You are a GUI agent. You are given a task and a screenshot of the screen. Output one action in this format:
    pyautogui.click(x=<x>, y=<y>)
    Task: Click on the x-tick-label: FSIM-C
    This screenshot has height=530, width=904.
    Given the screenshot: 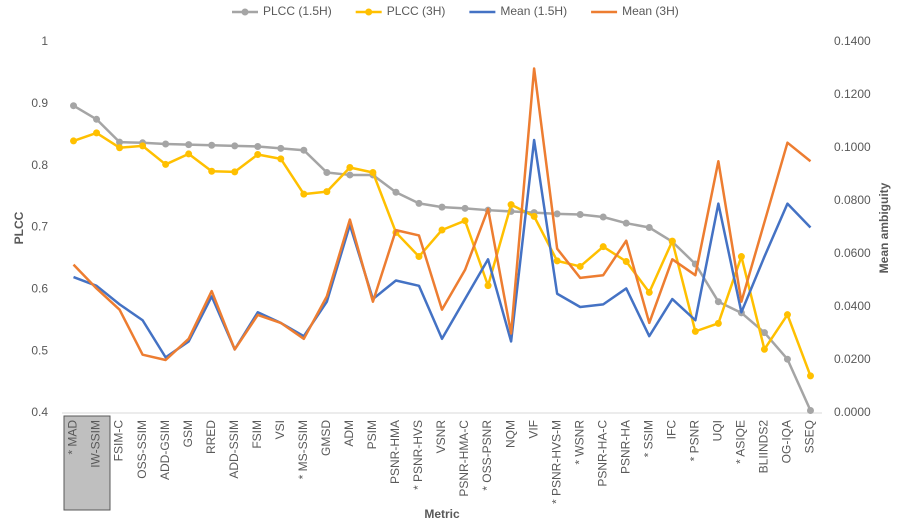 What is the action you would take?
    pyautogui.click(x=119, y=441)
    